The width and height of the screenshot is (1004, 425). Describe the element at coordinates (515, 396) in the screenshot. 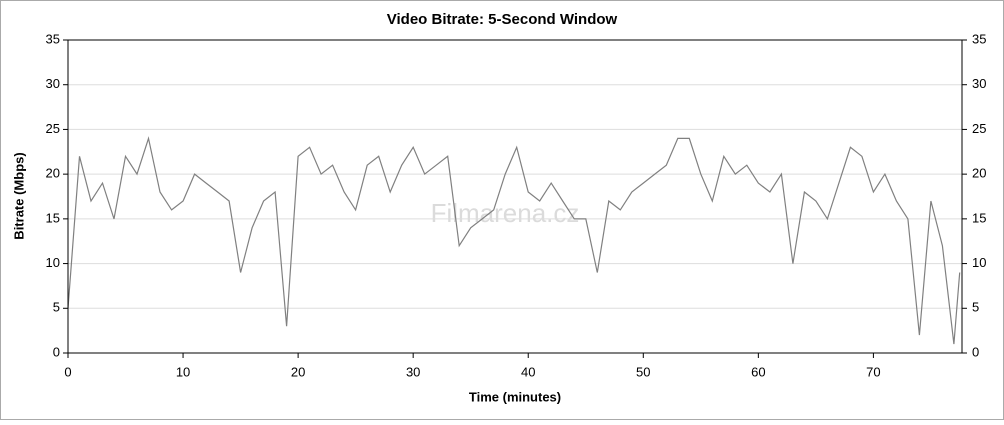

I see `x-axis-label: Time (minutes)` at that location.